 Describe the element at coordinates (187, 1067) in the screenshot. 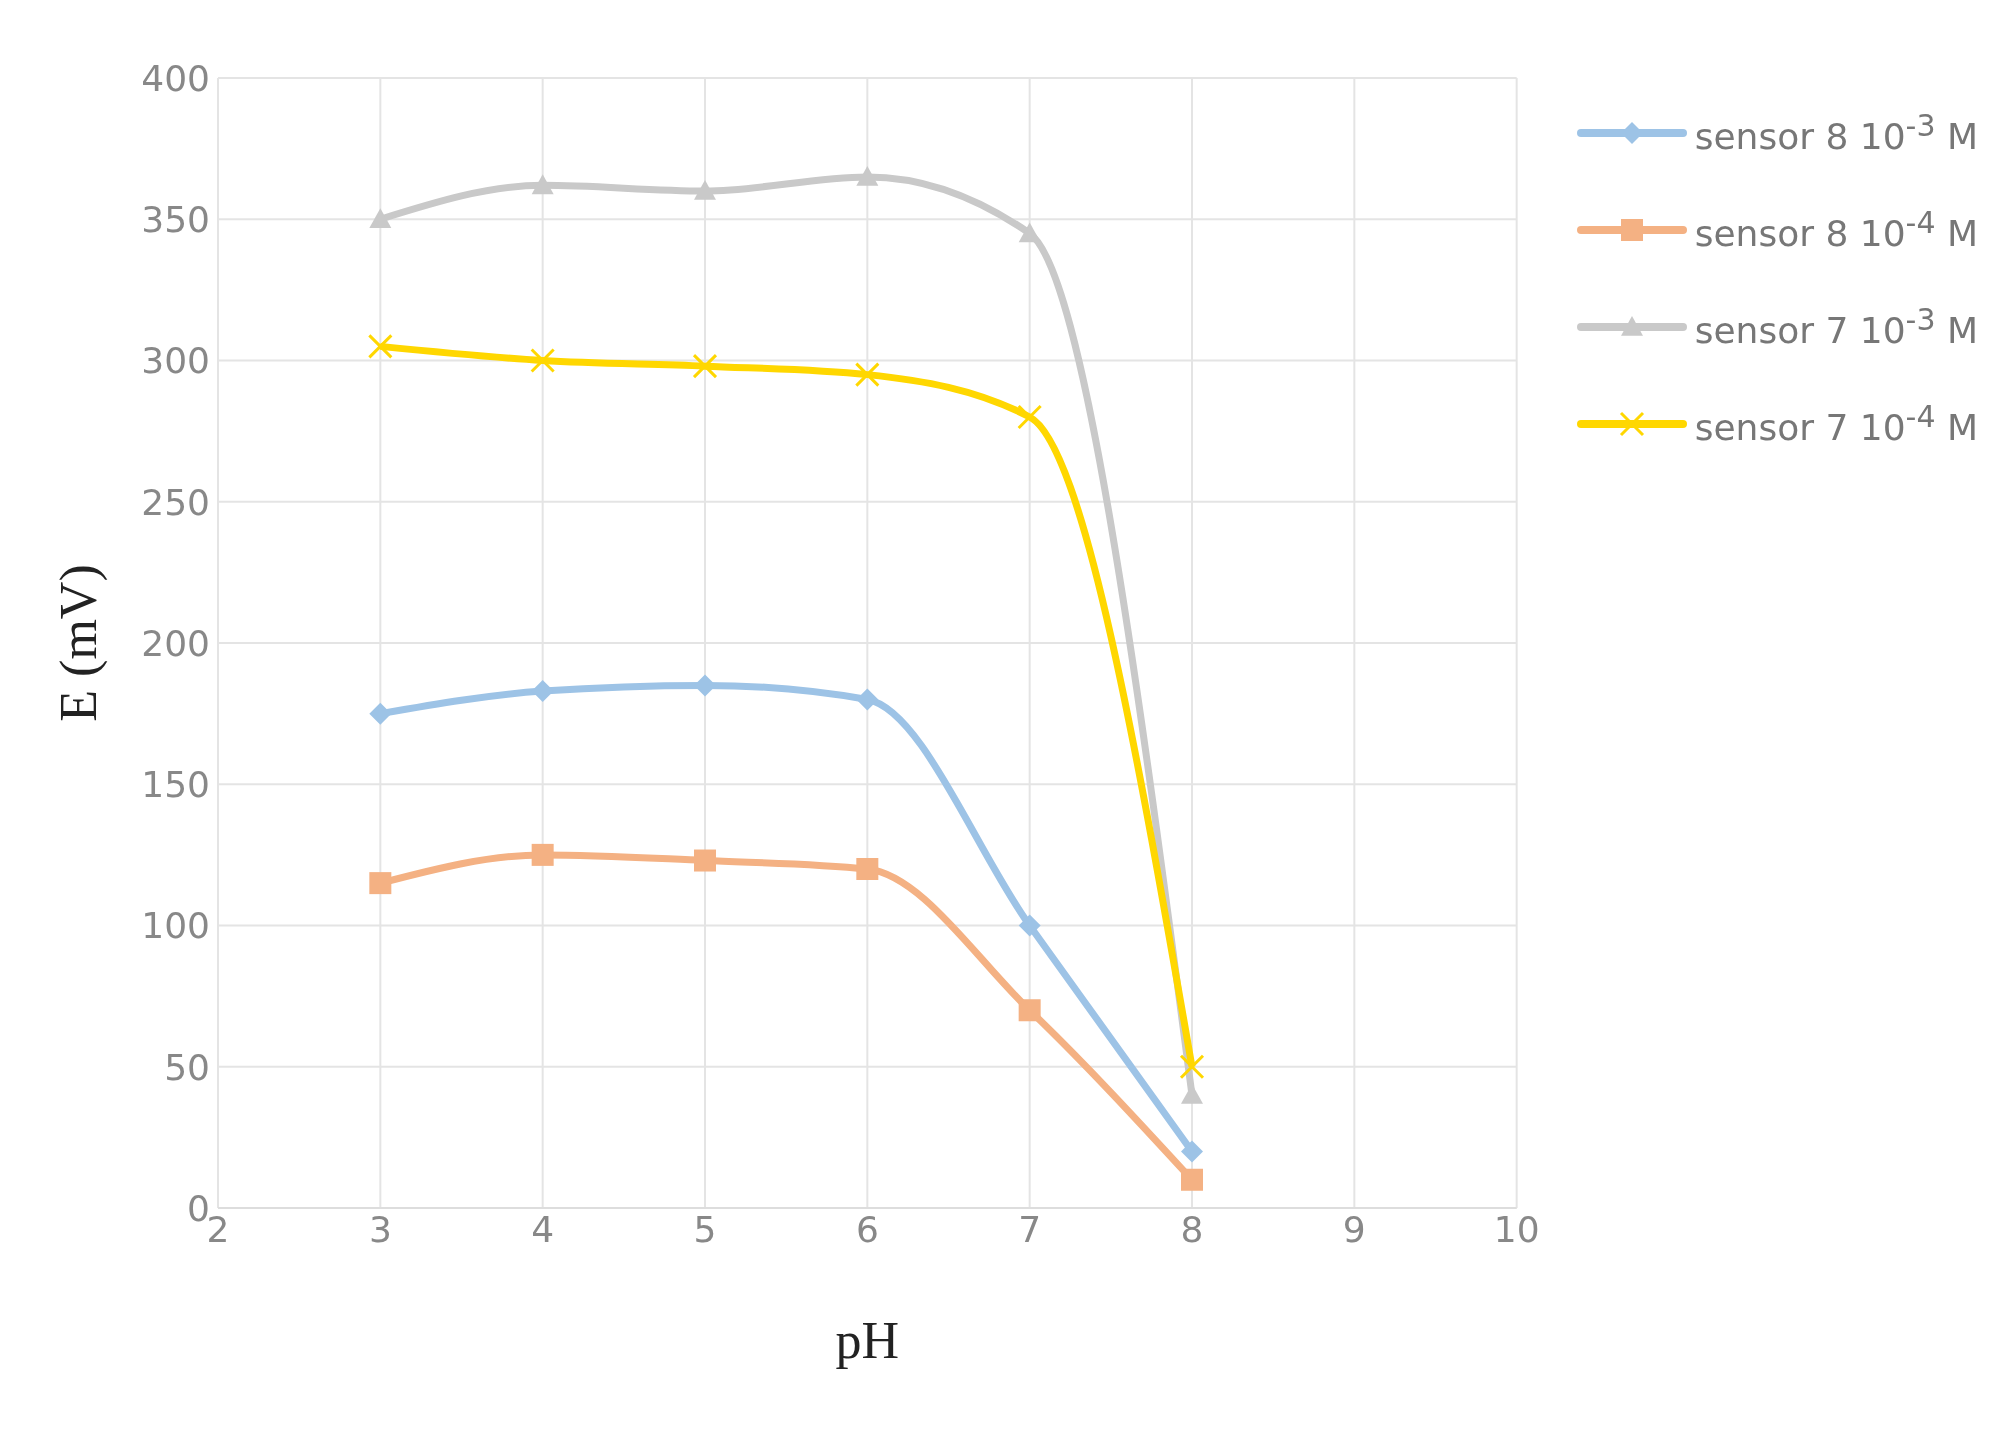

I see `y-tick-label: 50` at that location.